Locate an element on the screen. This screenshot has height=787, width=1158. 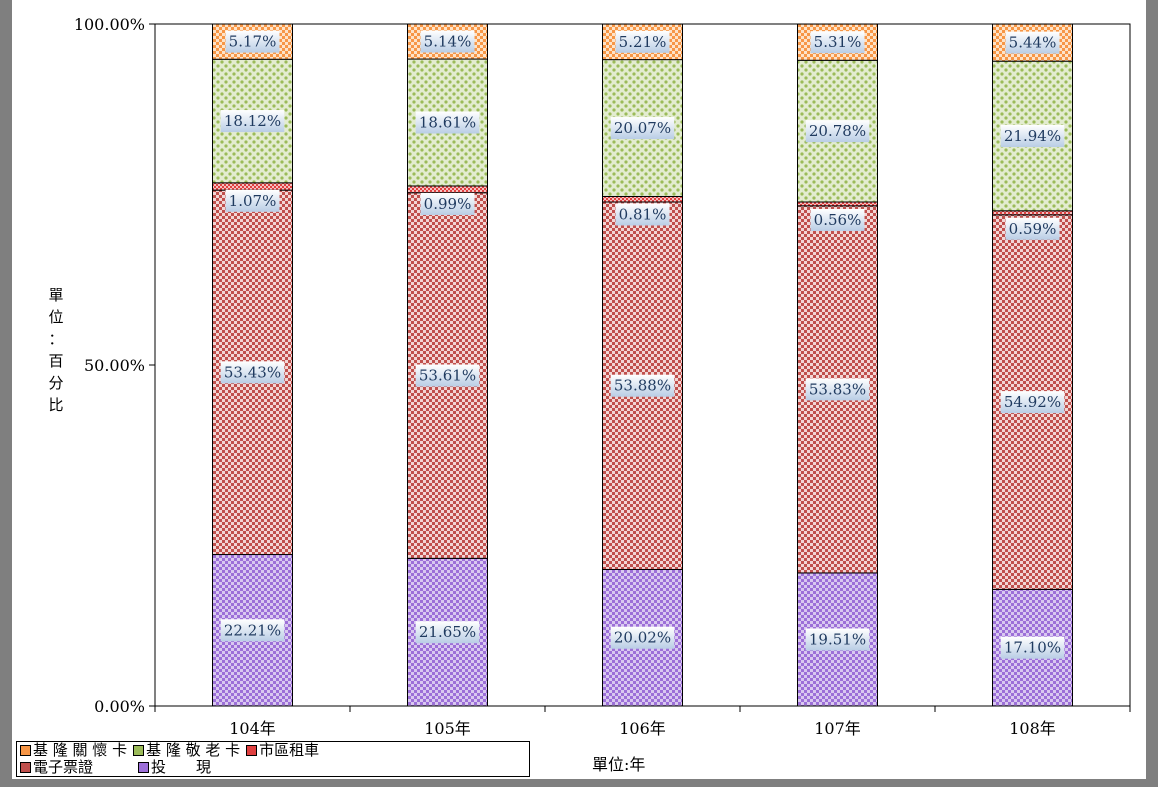
data-label-text: 53.61% is located at coordinates (447, 376).